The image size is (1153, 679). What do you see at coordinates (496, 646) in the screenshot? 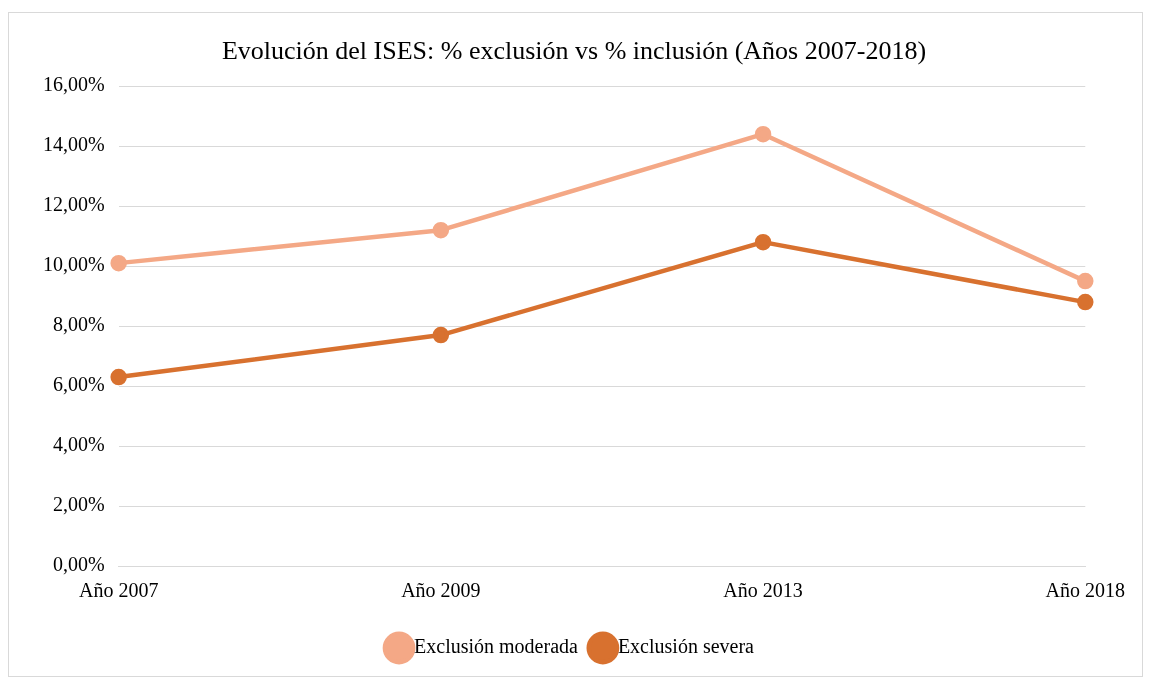
I see `legend-label: Exclusión moderada` at bounding box center [496, 646].